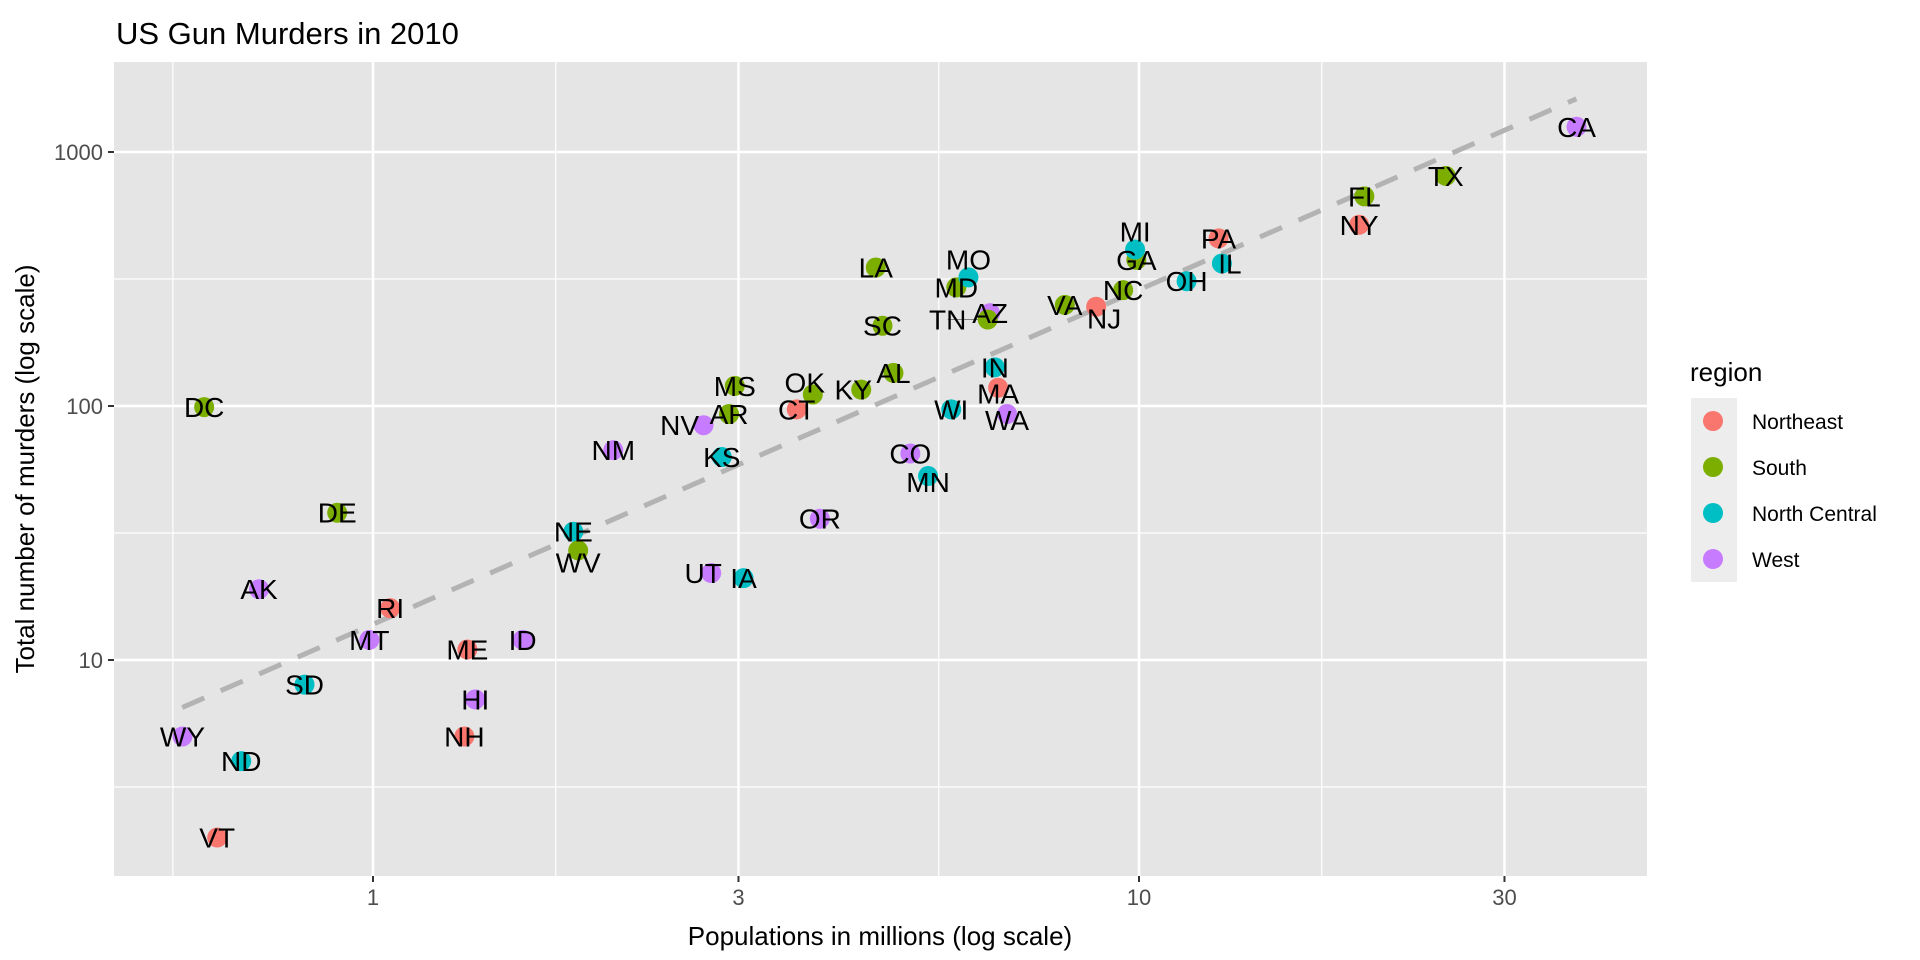  I want to click on data-point-mt, so click(369, 639).